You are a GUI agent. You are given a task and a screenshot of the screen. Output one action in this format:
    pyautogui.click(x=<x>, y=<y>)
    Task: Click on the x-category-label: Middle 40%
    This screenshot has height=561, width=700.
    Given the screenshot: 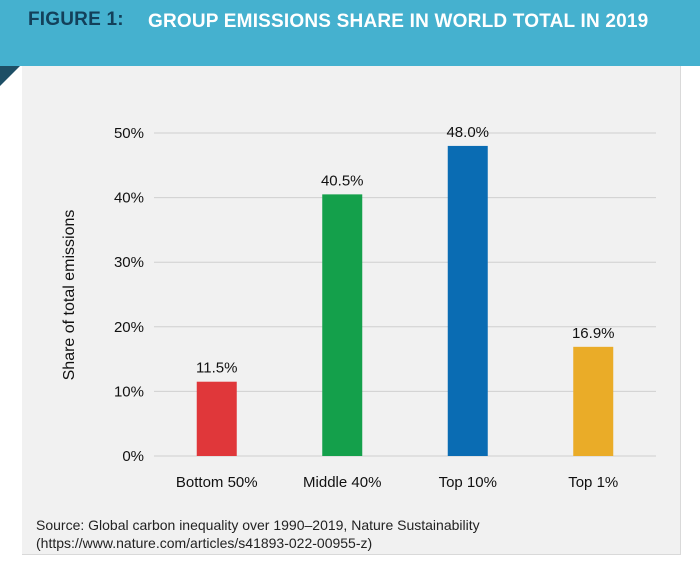 What is the action you would take?
    pyautogui.click(x=342, y=482)
    